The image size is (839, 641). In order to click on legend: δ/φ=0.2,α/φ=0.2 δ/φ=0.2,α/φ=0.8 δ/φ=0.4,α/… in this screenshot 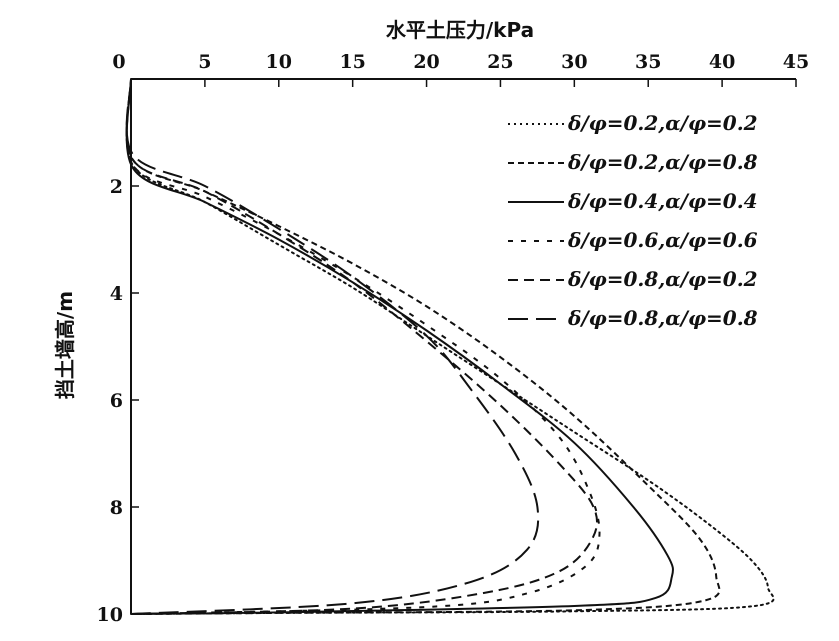, I will do `click(633, 220)`.